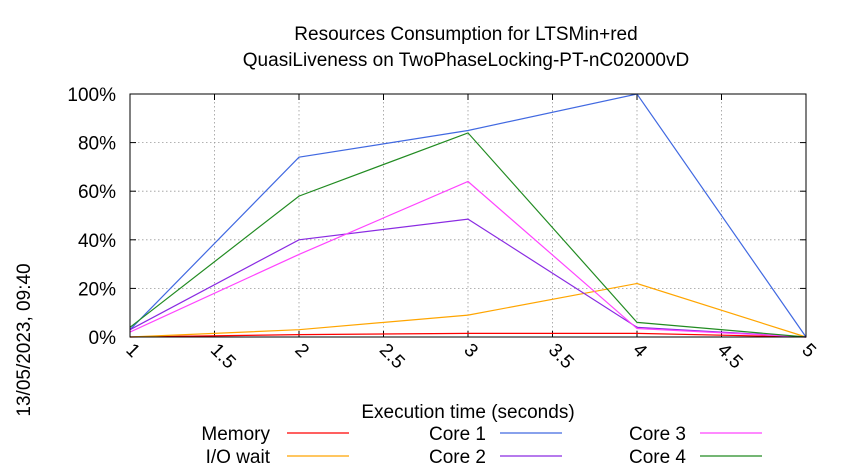  I want to click on y-tick-label: 40%, so click(97, 241).